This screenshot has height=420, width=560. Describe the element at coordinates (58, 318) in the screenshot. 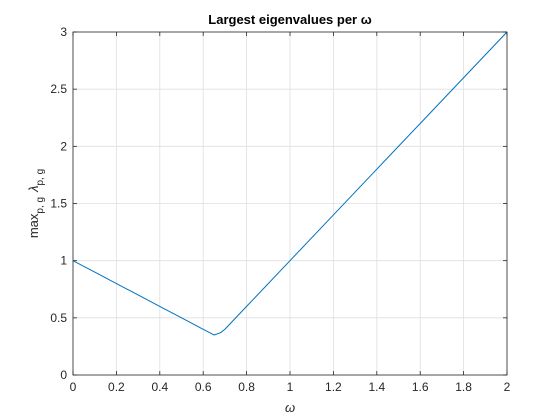

I see `y-tick-label: 0.5` at that location.